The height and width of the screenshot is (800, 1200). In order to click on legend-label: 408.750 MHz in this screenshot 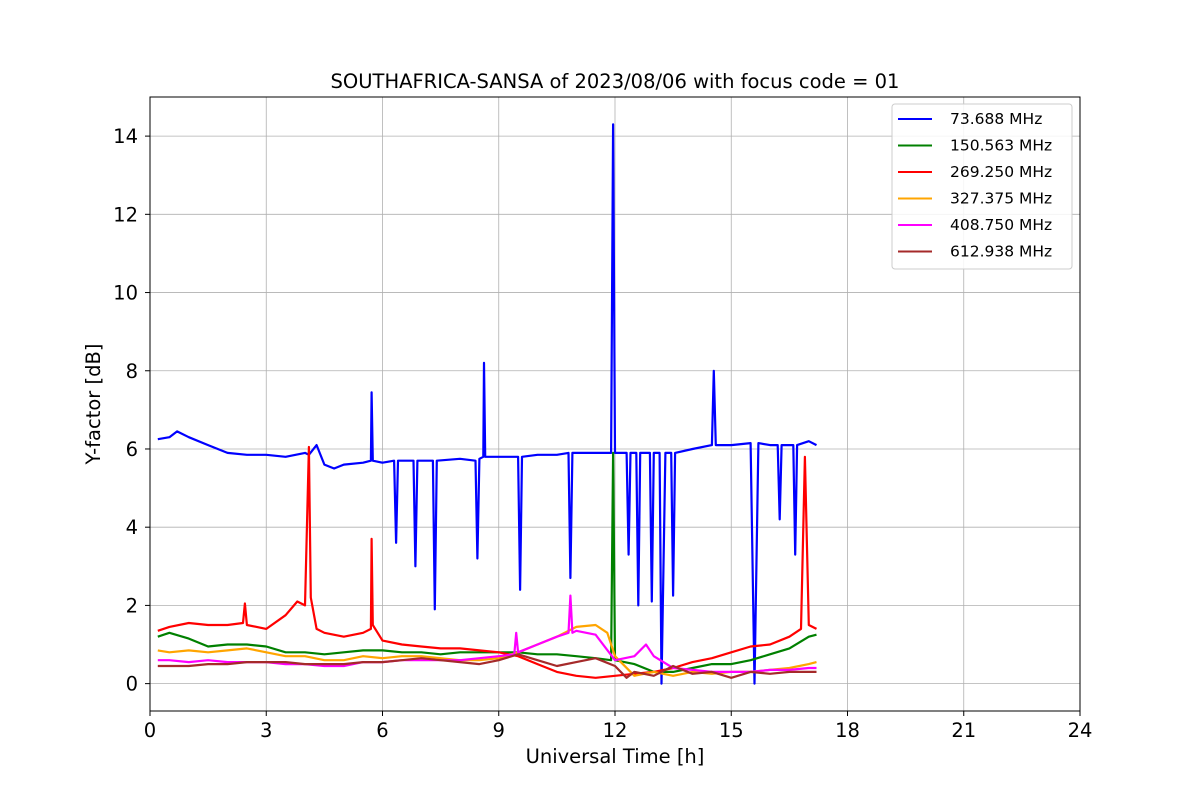, I will do `click(1001, 225)`.